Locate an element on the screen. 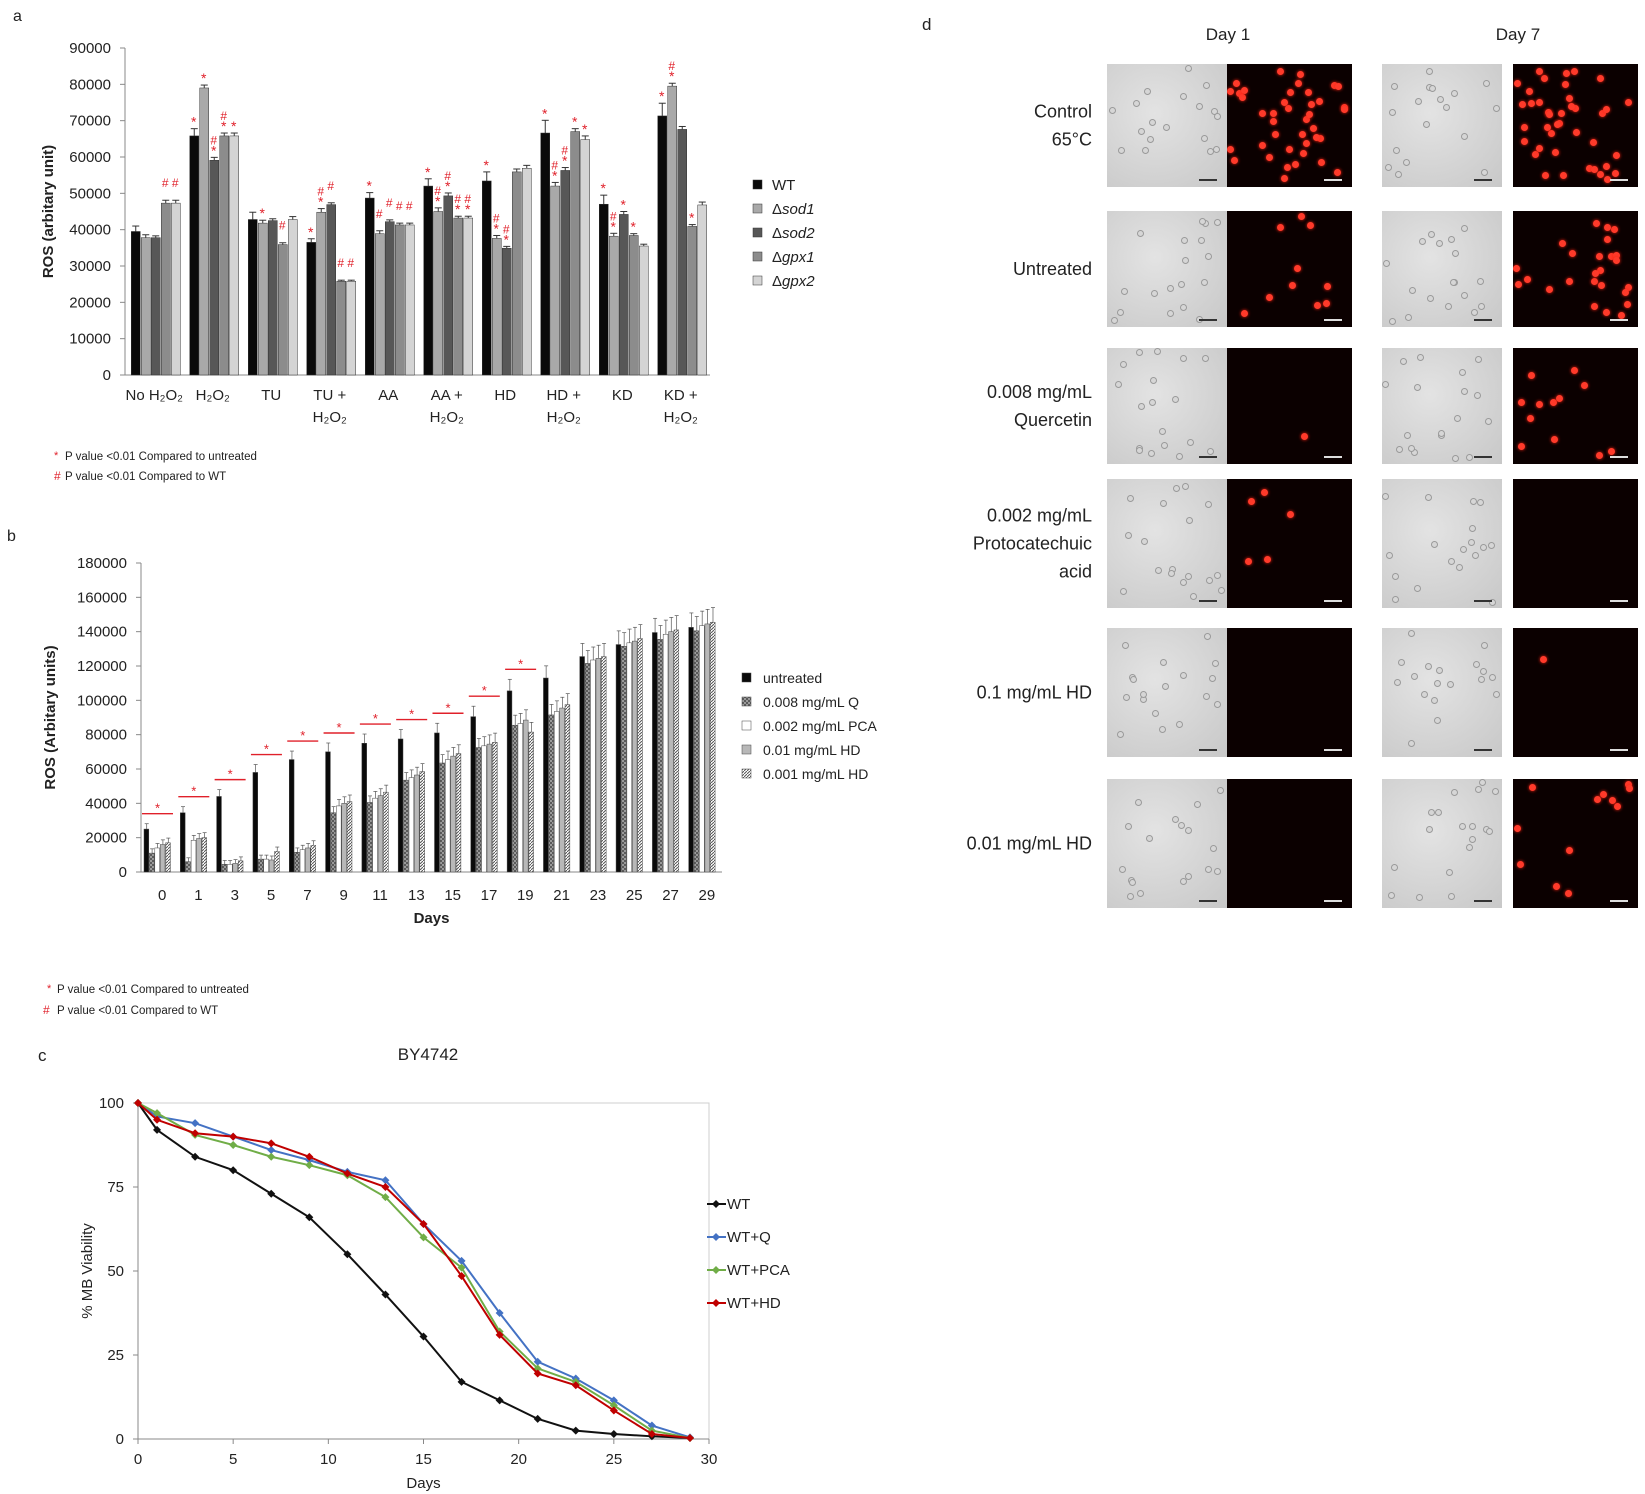 The height and width of the screenshot is (1494, 1645). panel-d-row-label: acid is located at coordinates (1075, 572).